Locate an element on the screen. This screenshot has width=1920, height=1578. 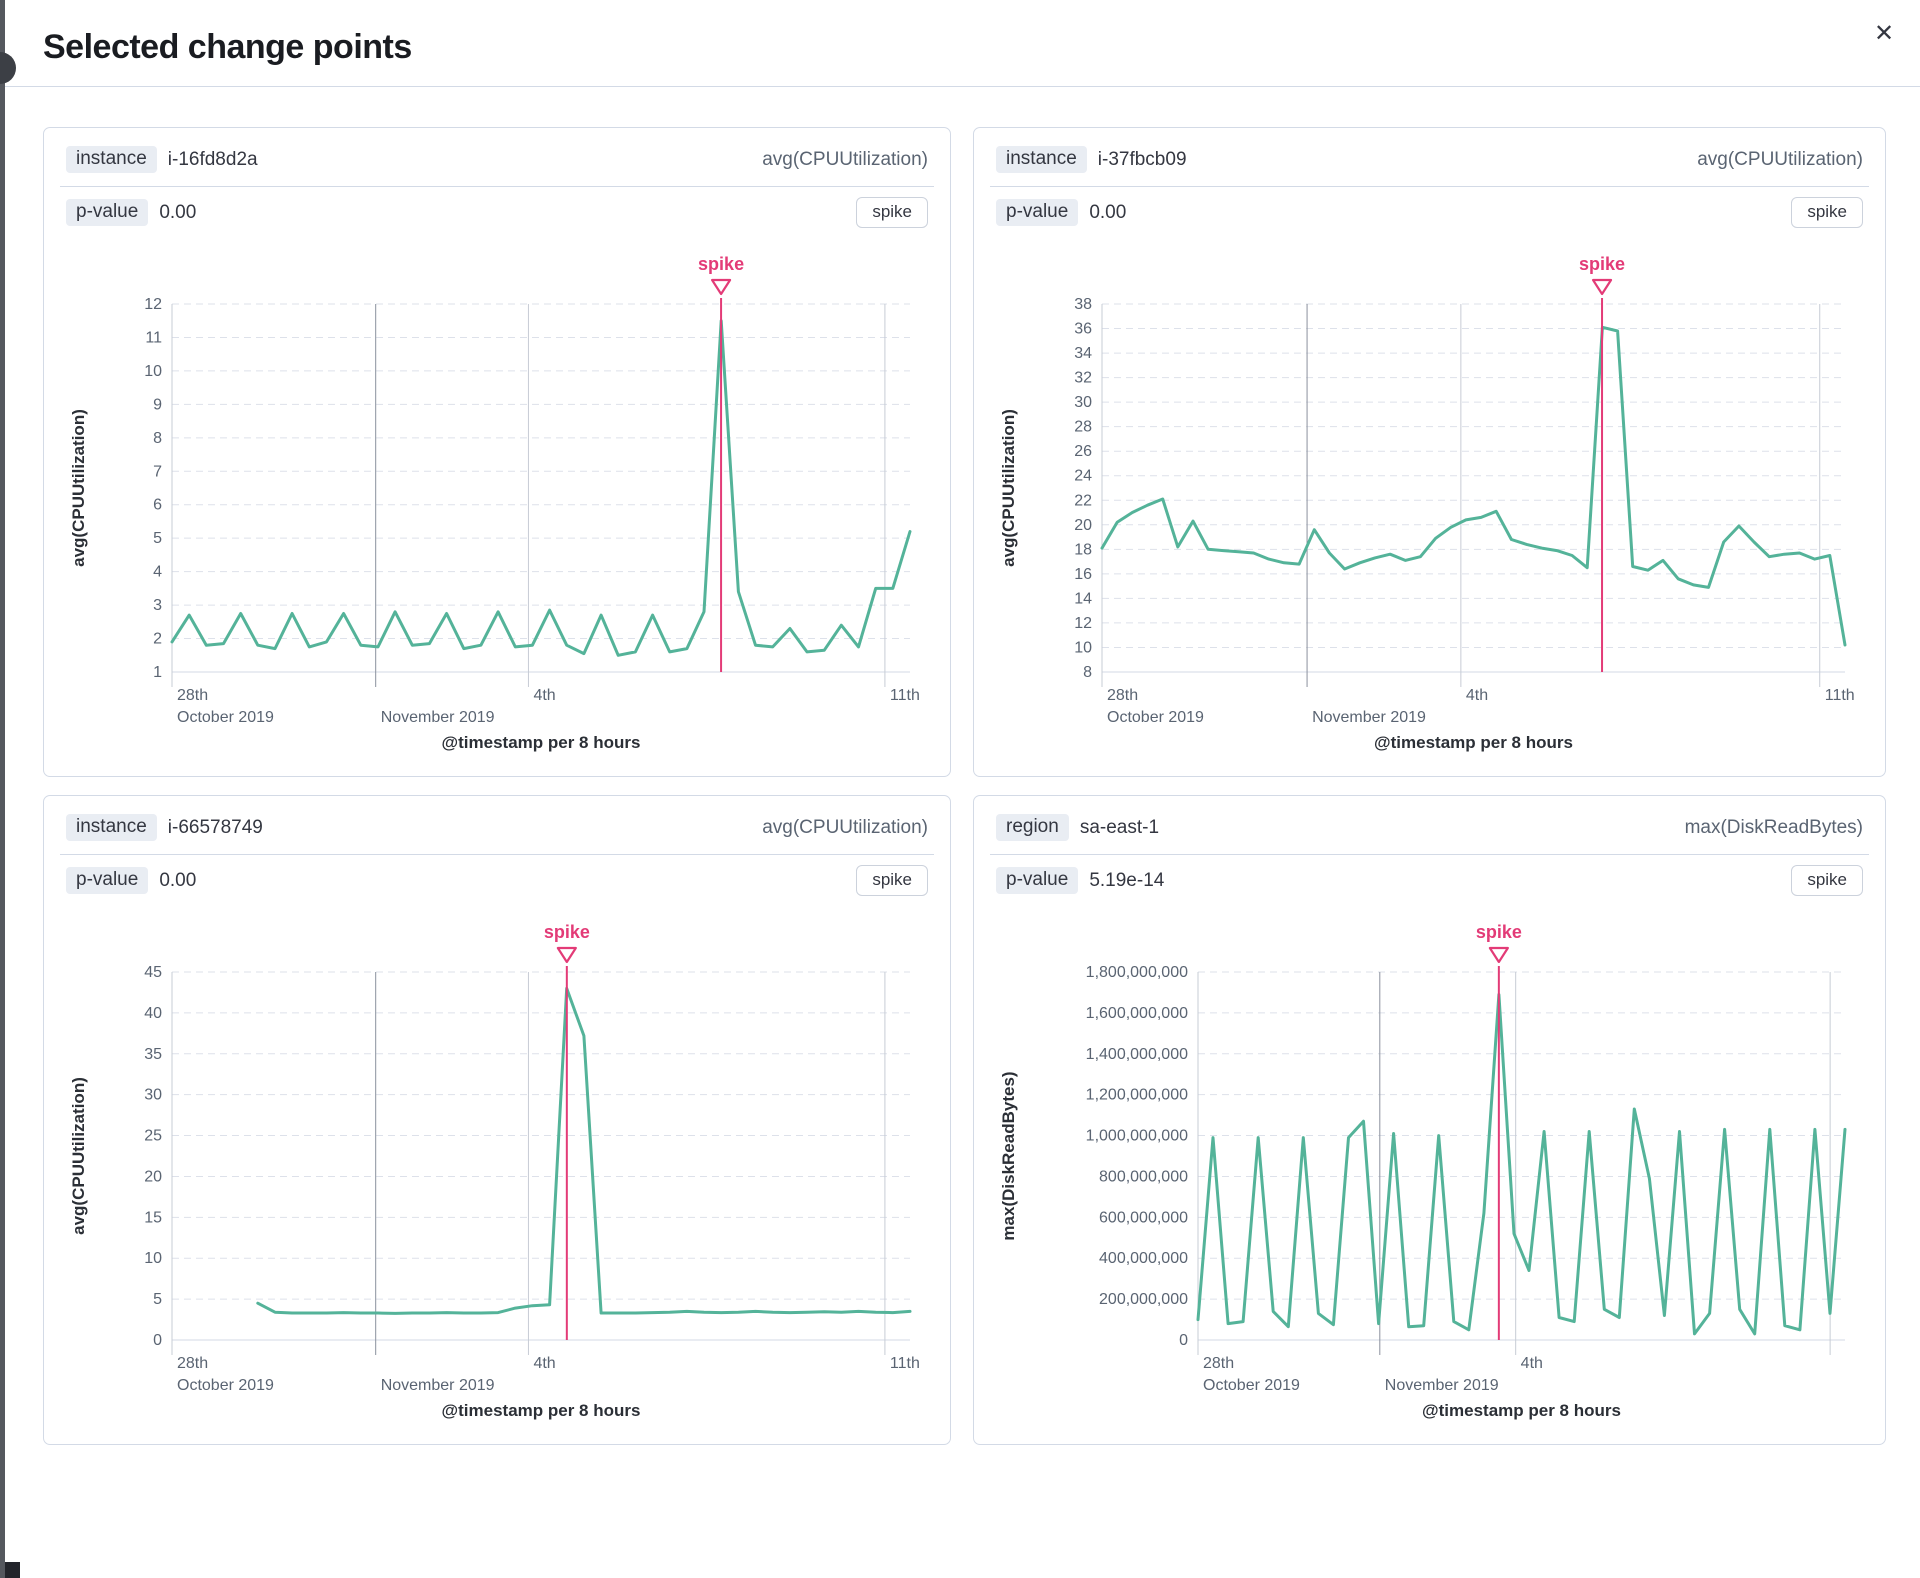
modal-title: Selected change points is located at coordinates (227, 47).